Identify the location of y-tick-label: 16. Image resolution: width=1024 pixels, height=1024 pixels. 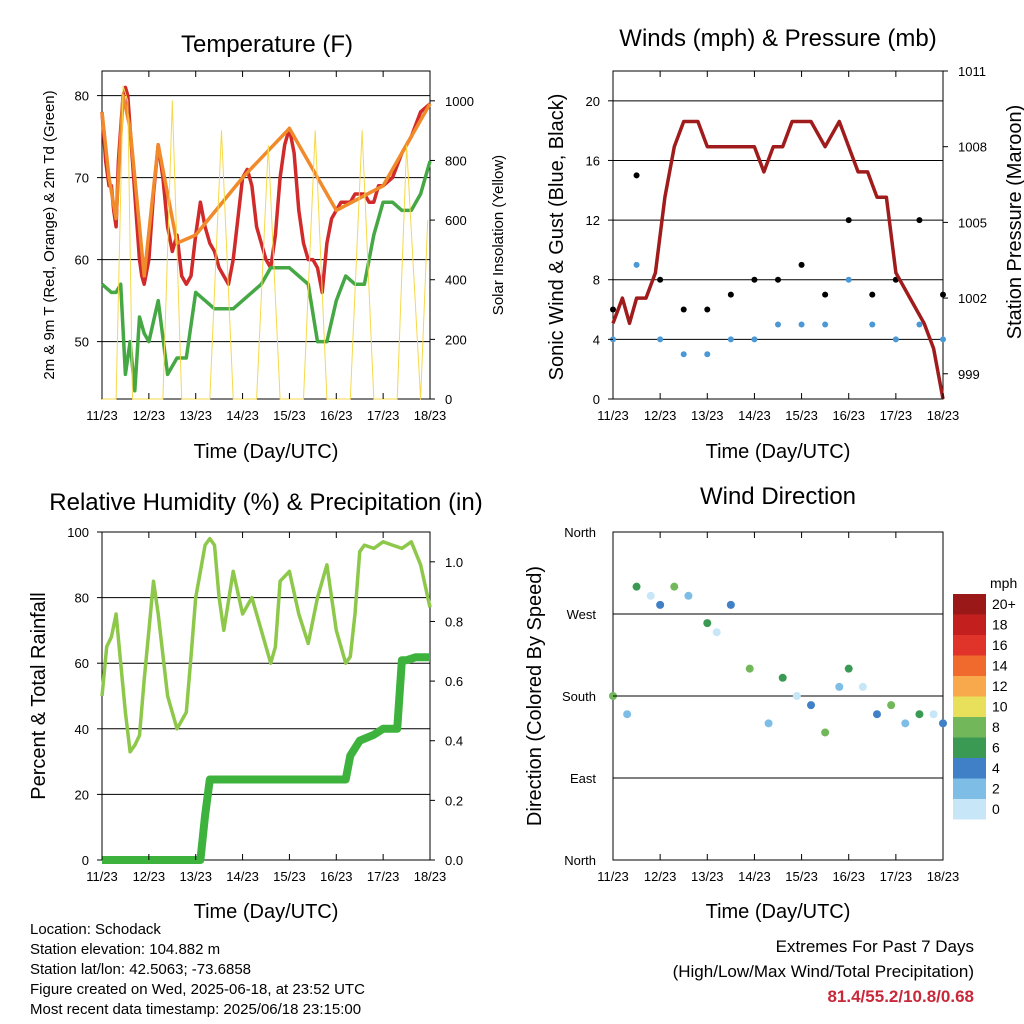
(593, 160).